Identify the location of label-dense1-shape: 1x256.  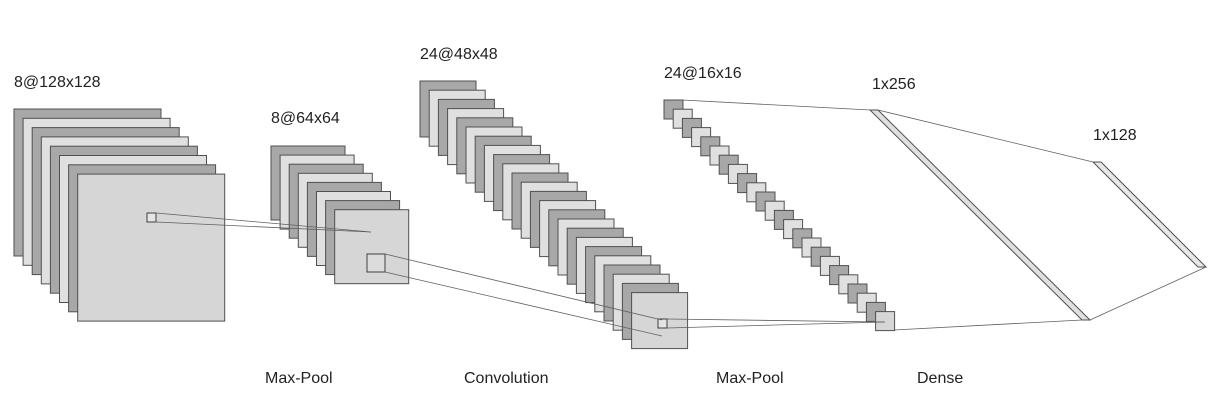
(894, 84).